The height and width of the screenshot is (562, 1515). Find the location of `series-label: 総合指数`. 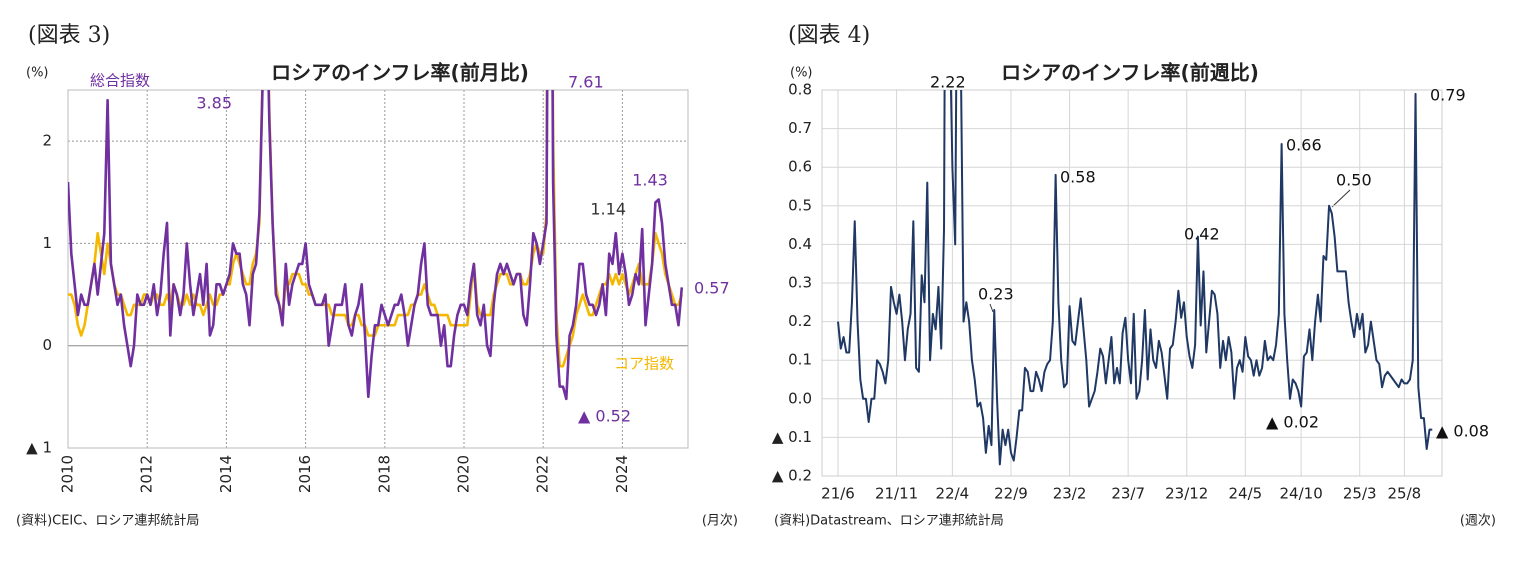

series-label: 総合指数 is located at coordinates (120, 81).